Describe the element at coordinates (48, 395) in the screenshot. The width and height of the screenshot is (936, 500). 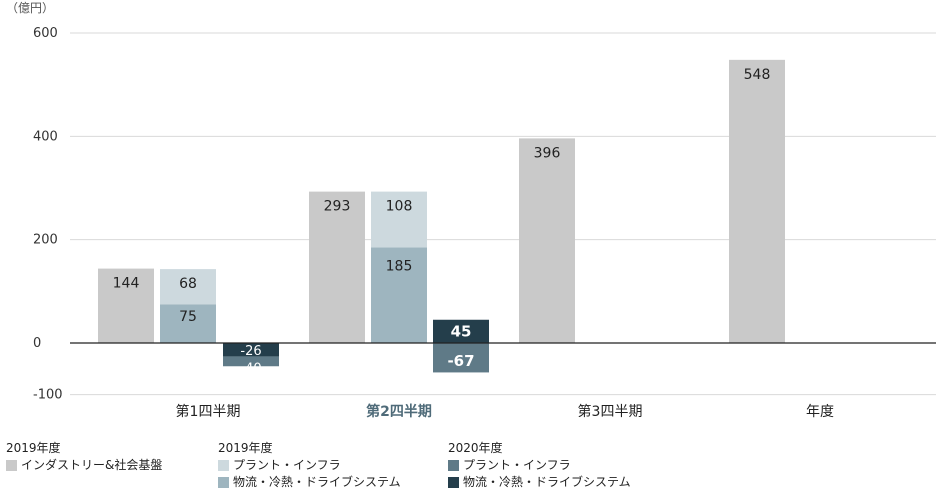
I see `y-tick-label: -100` at that location.